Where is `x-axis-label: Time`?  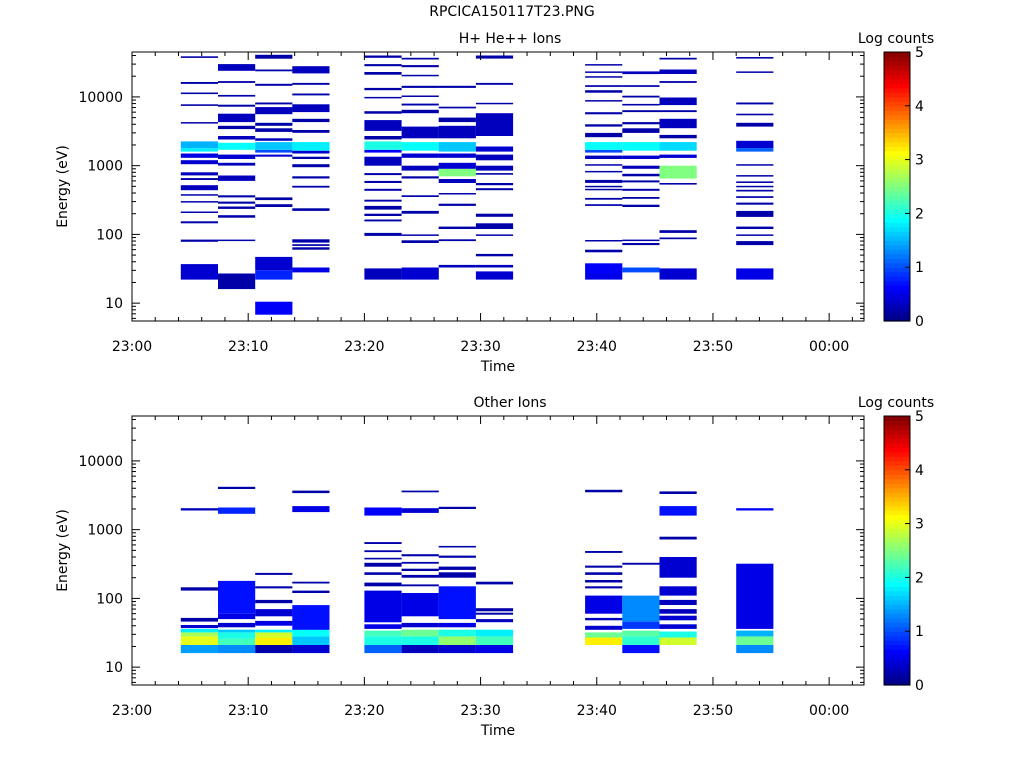
x-axis-label: Time is located at coordinates (497, 731).